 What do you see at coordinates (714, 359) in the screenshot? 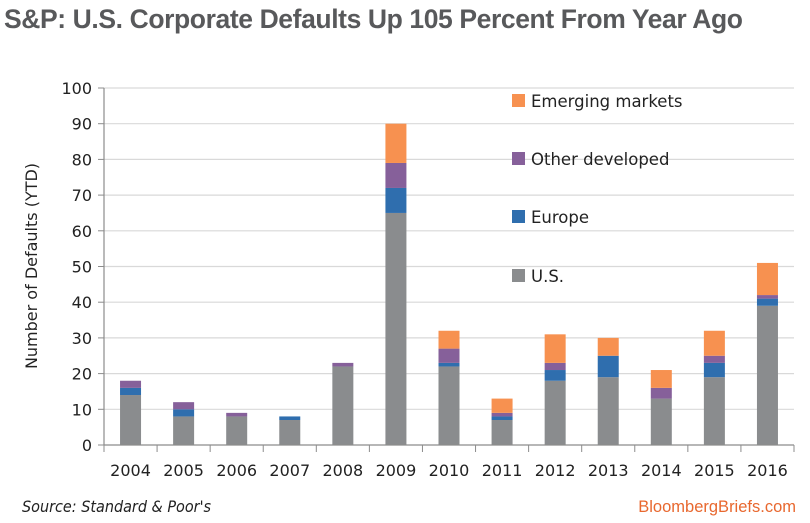
I see `bar-segment-other-developed-2015` at bounding box center [714, 359].